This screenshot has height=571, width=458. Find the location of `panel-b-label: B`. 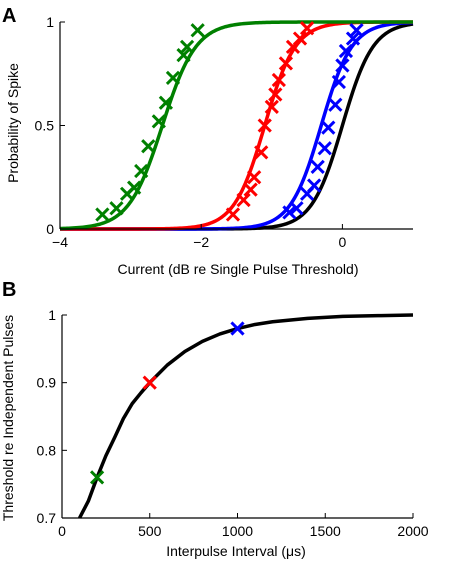

panel-b-label: B is located at coordinates (9, 290).